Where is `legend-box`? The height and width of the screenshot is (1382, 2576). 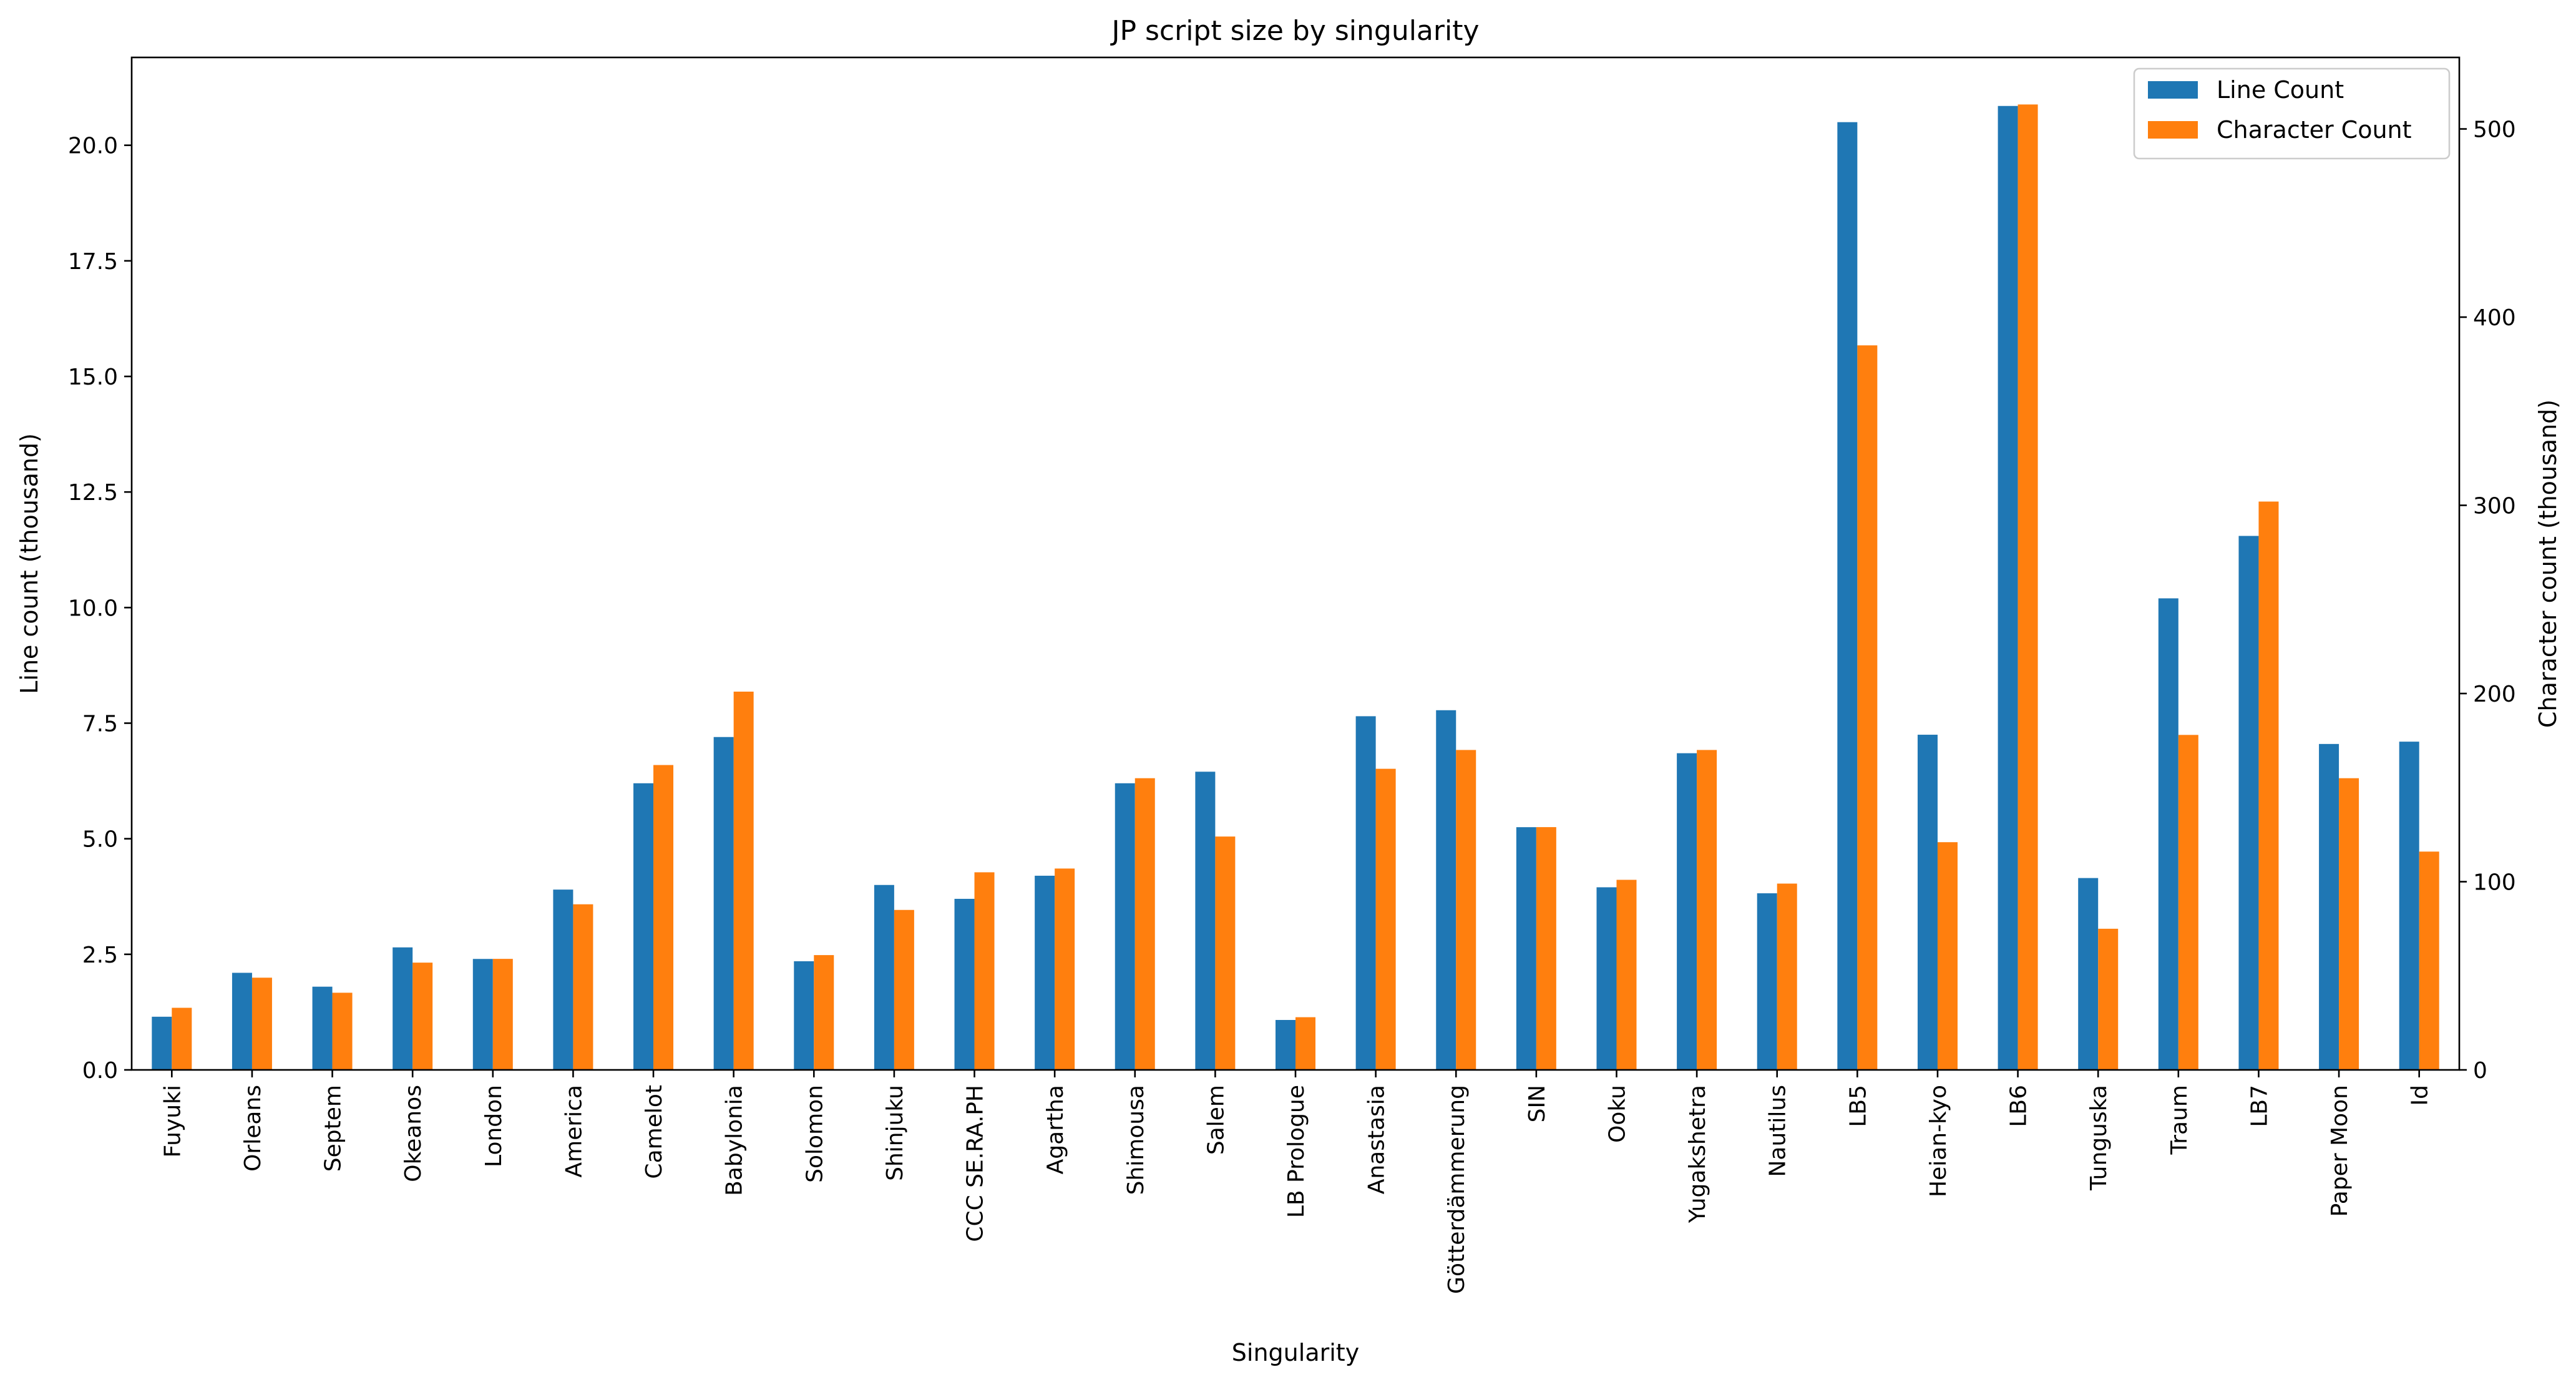
legend-box is located at coordinates (2292, 113).